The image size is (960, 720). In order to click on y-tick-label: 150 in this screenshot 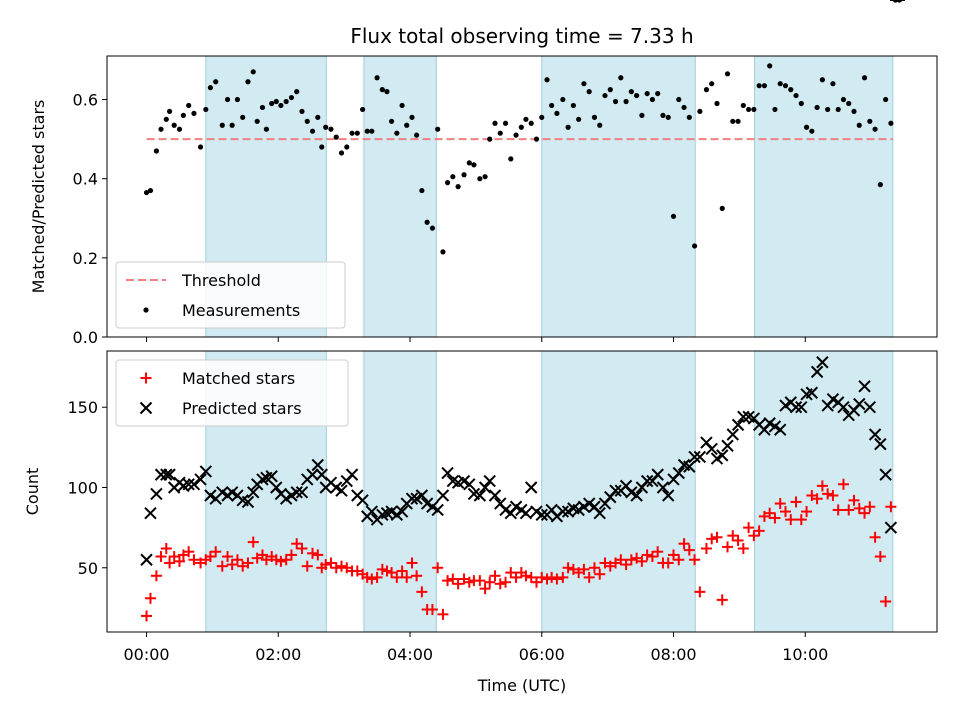, I will do `click(82, 407)`.